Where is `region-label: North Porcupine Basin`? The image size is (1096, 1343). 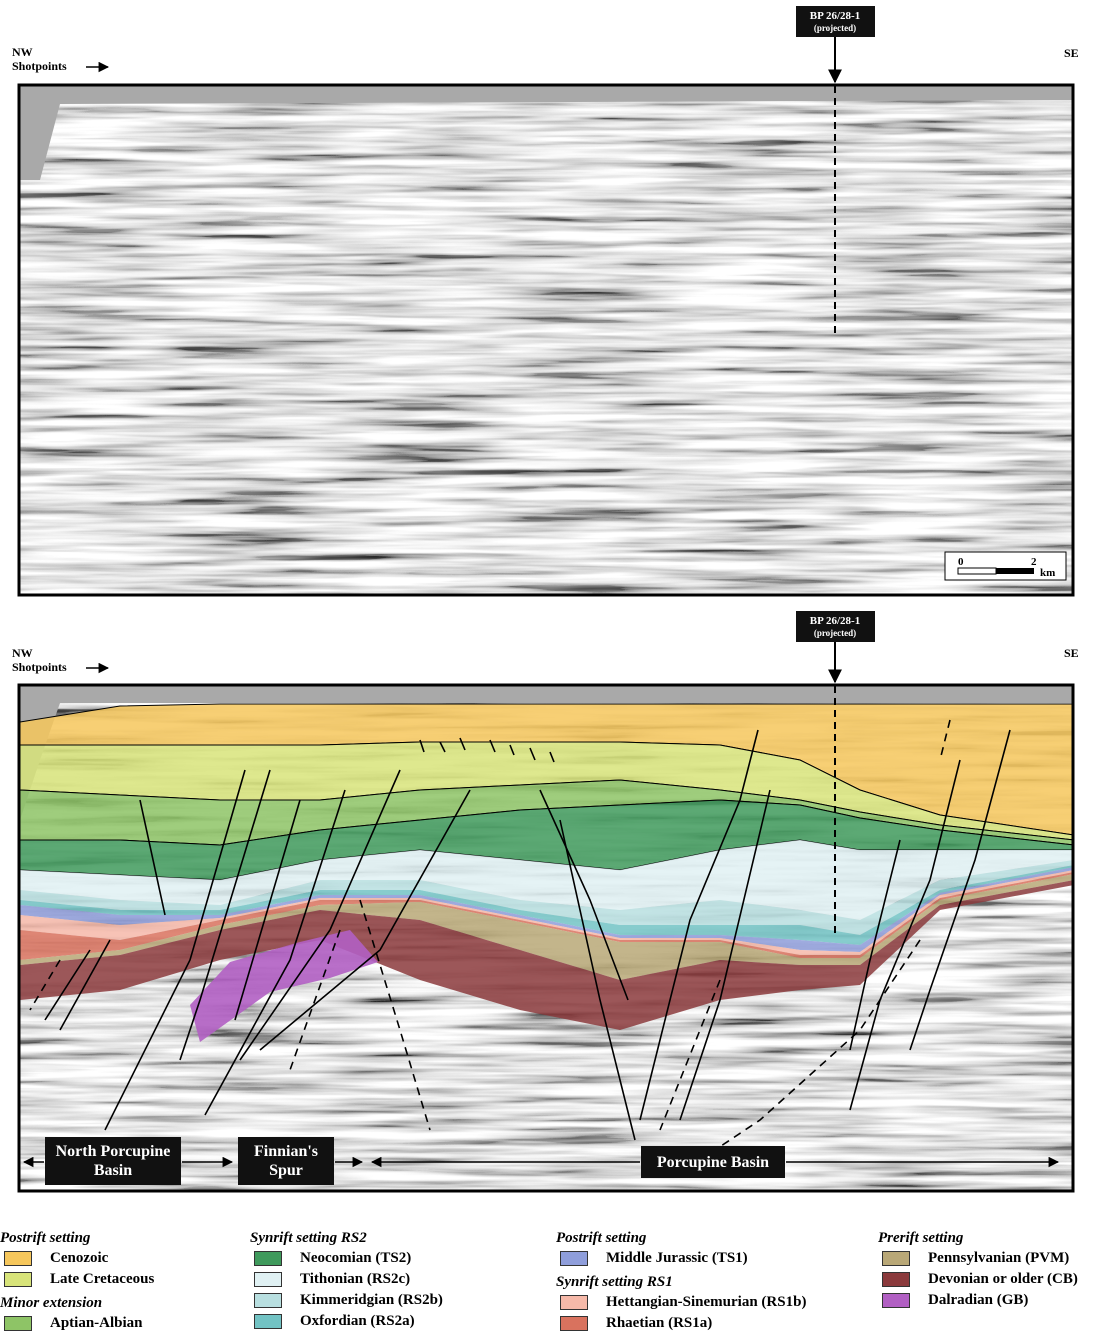 region-label: North Porcupine Basin is located at coordinates (113, 1161).